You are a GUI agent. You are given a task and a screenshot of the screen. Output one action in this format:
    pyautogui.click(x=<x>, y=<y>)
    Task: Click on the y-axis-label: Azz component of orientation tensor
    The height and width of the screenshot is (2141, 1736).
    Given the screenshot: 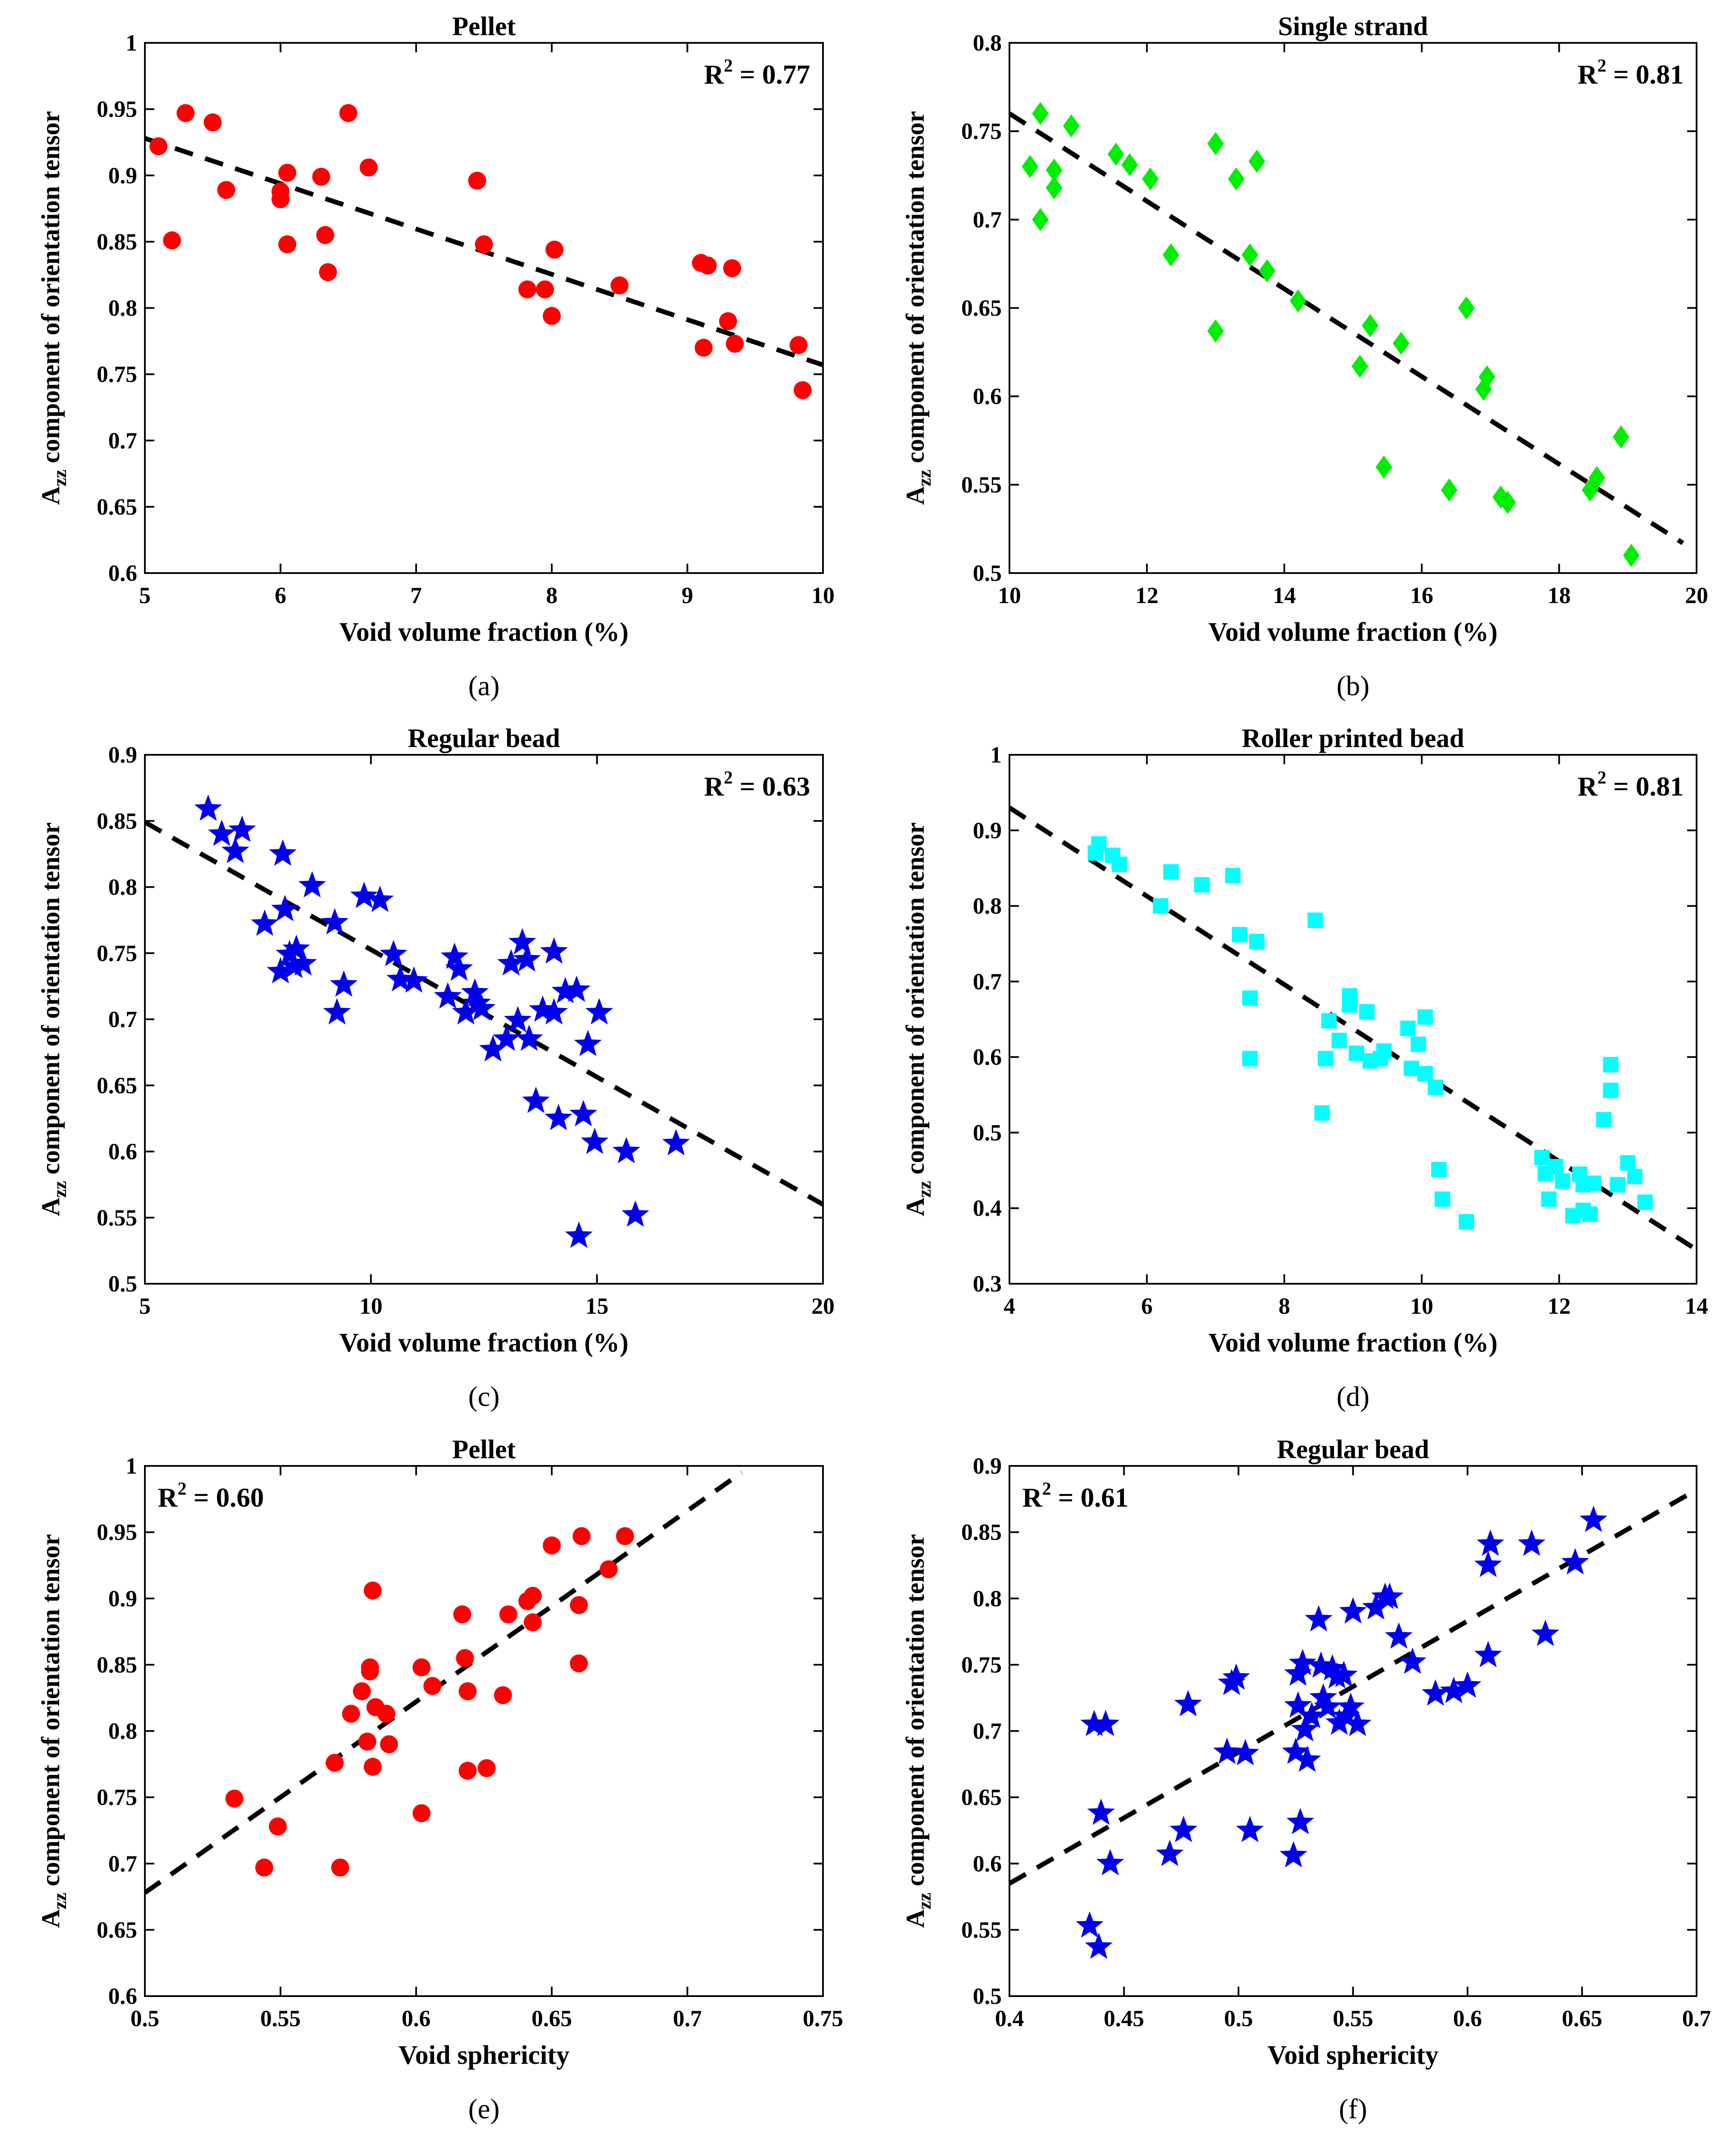 What is the action you would take?
    pyautogui.click(x=53, y=1731)
    